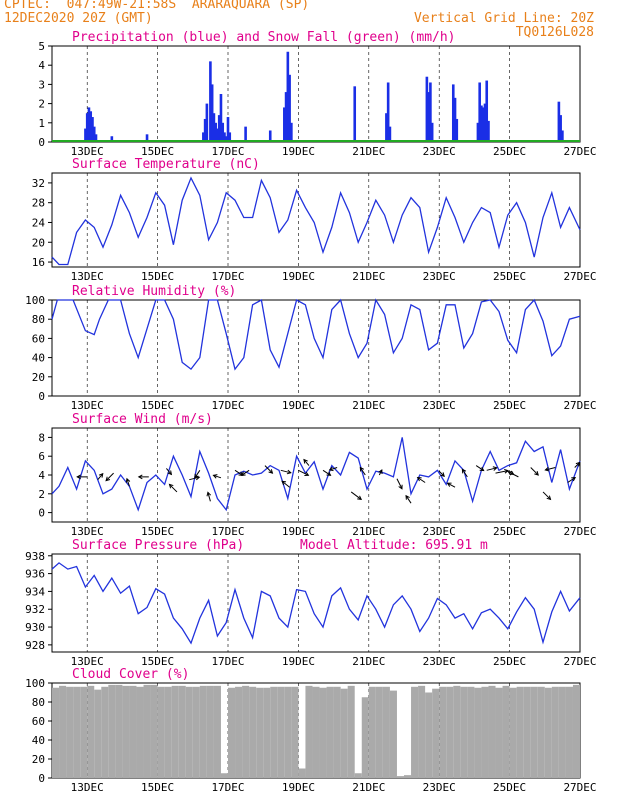 The image size is (618, 800). What do you see at coordinates (157, 661) in the screenshot?
I see `x-tick-label: 15DEC` at bounding box center [157, 661].